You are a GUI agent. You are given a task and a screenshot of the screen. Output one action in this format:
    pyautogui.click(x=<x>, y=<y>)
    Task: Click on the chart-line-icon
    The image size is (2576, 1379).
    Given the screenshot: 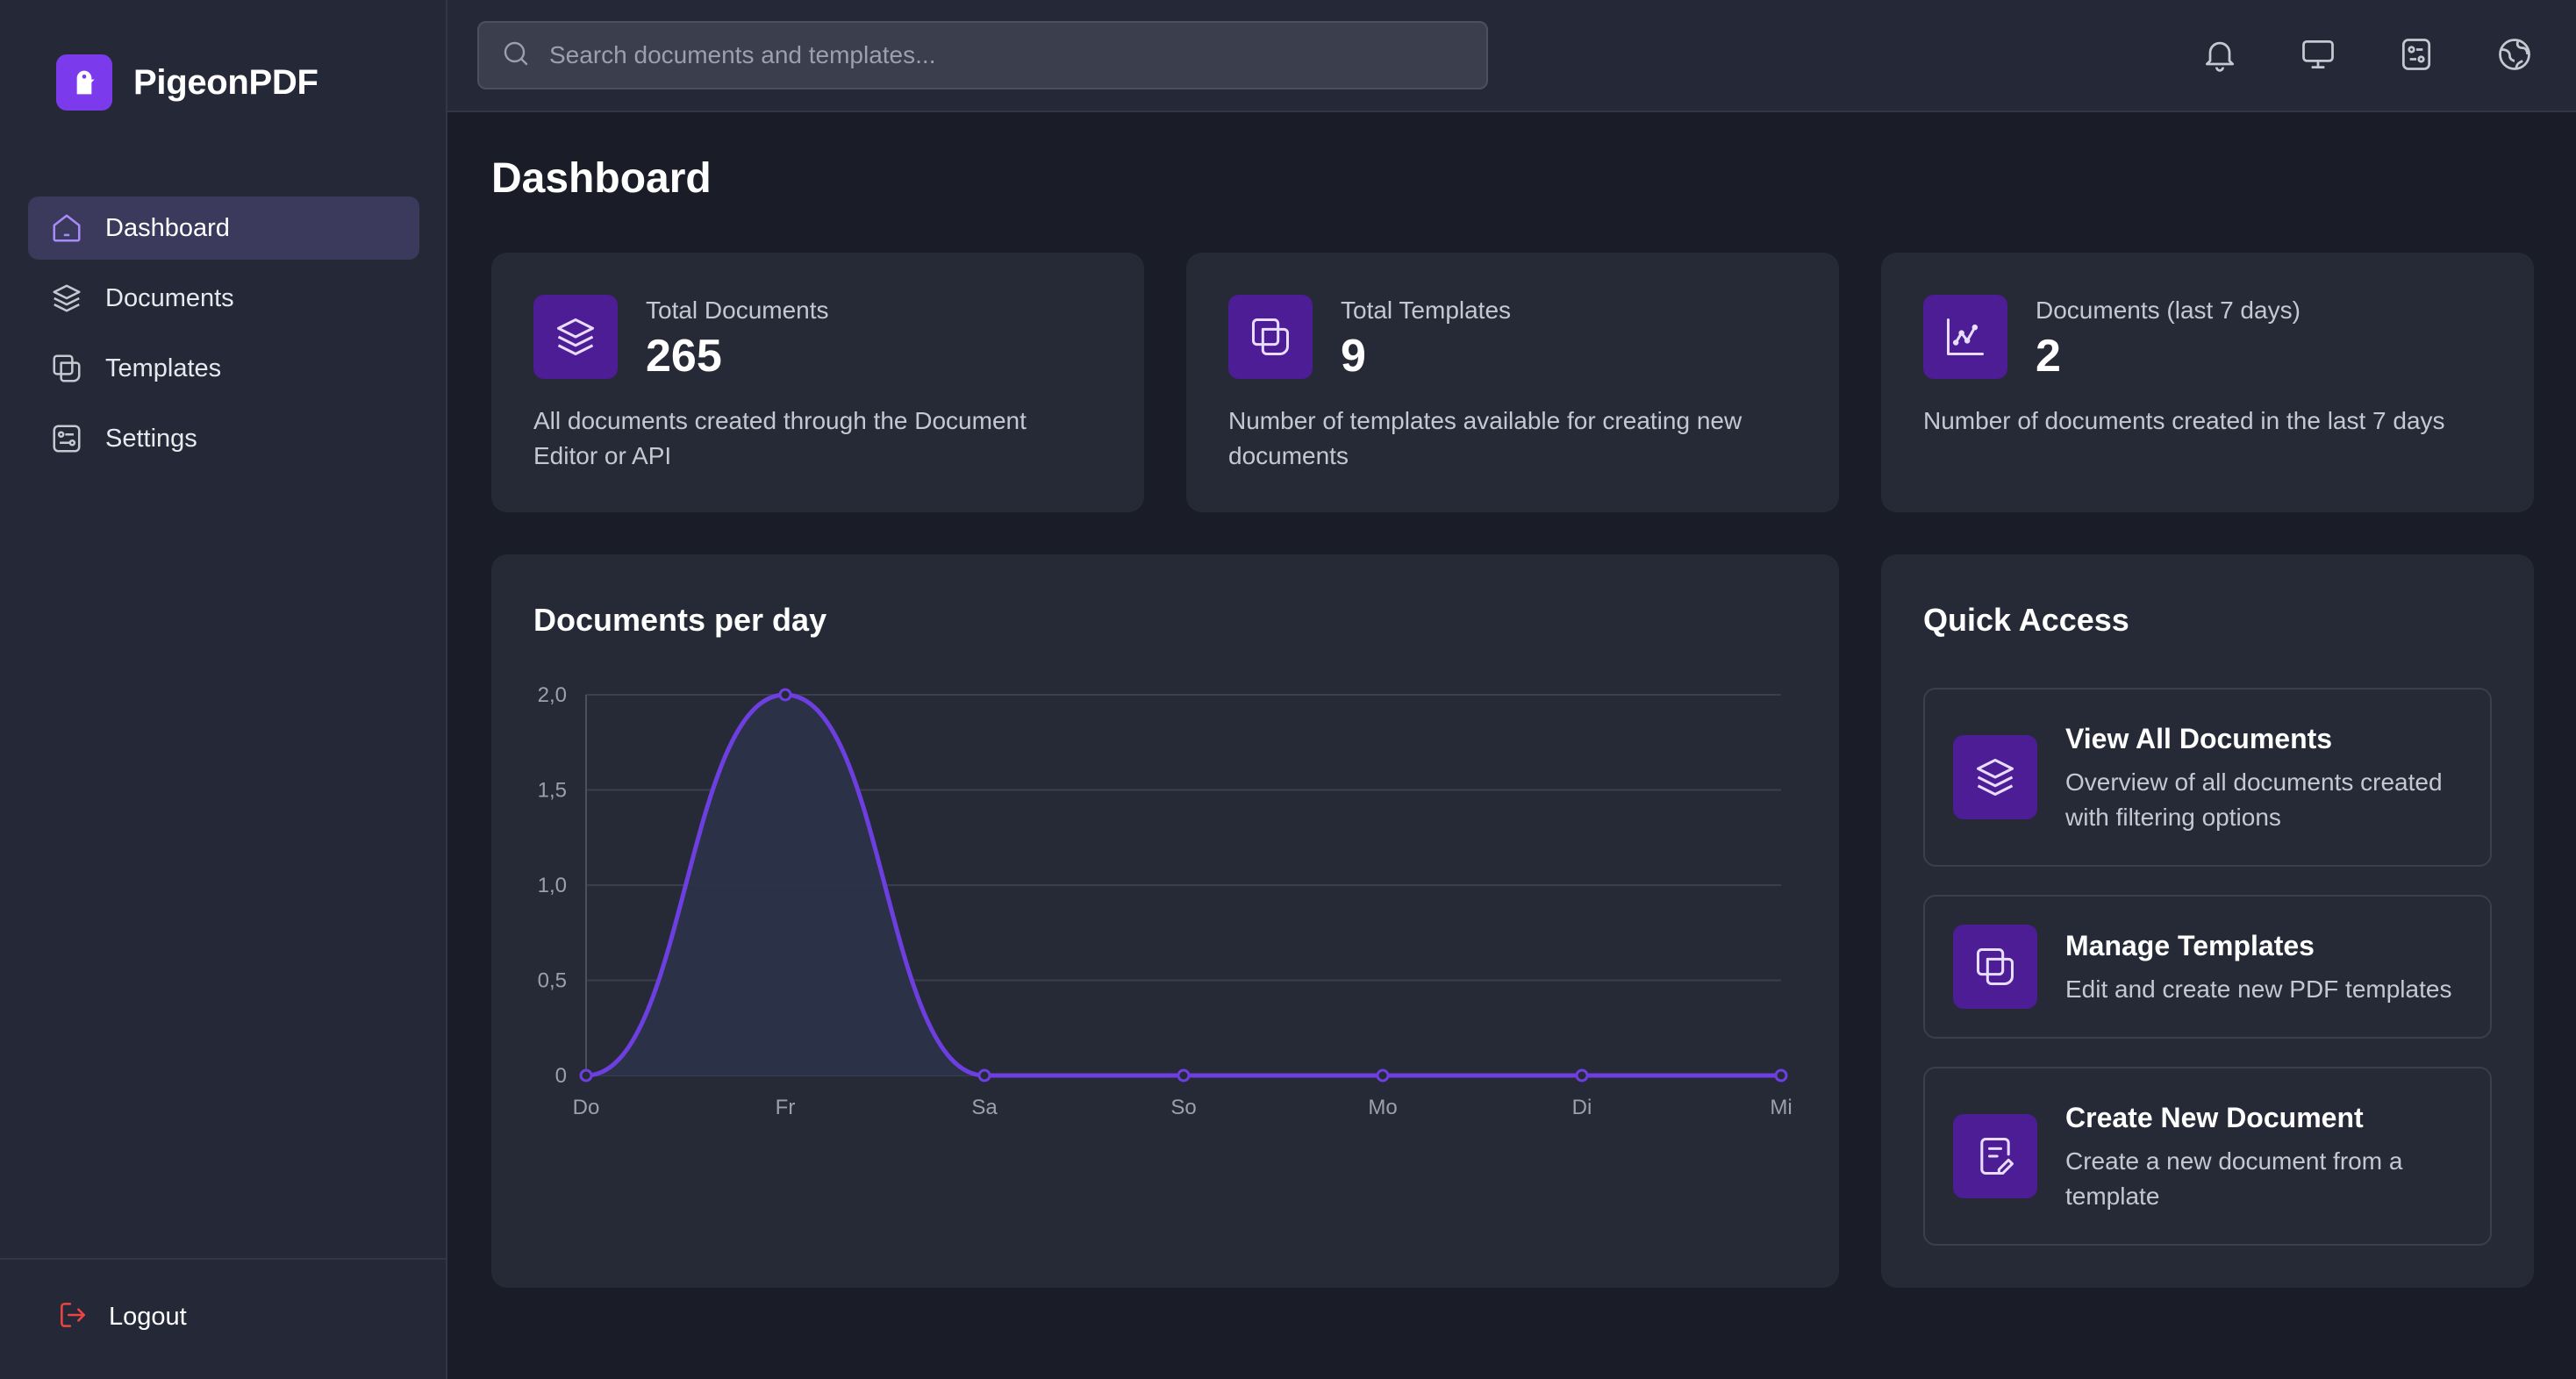 What is the action you would take?
    pyautogui.click(x=1965, y=337)
    